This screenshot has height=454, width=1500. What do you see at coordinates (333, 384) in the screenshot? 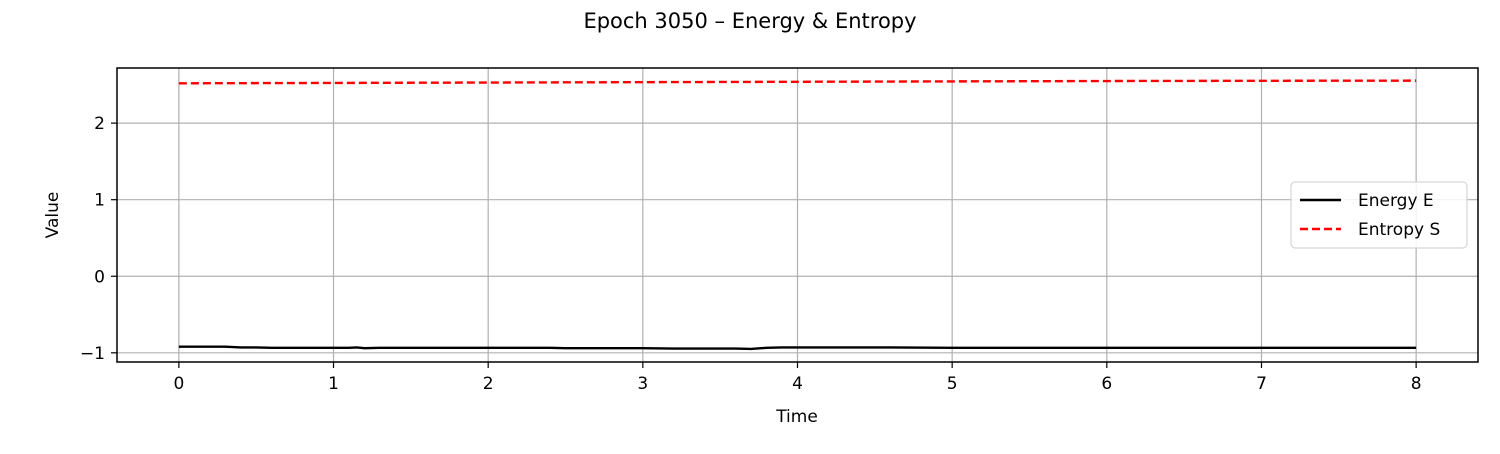
I see `x-tick-label: 1` at bounding box center [333, 384].